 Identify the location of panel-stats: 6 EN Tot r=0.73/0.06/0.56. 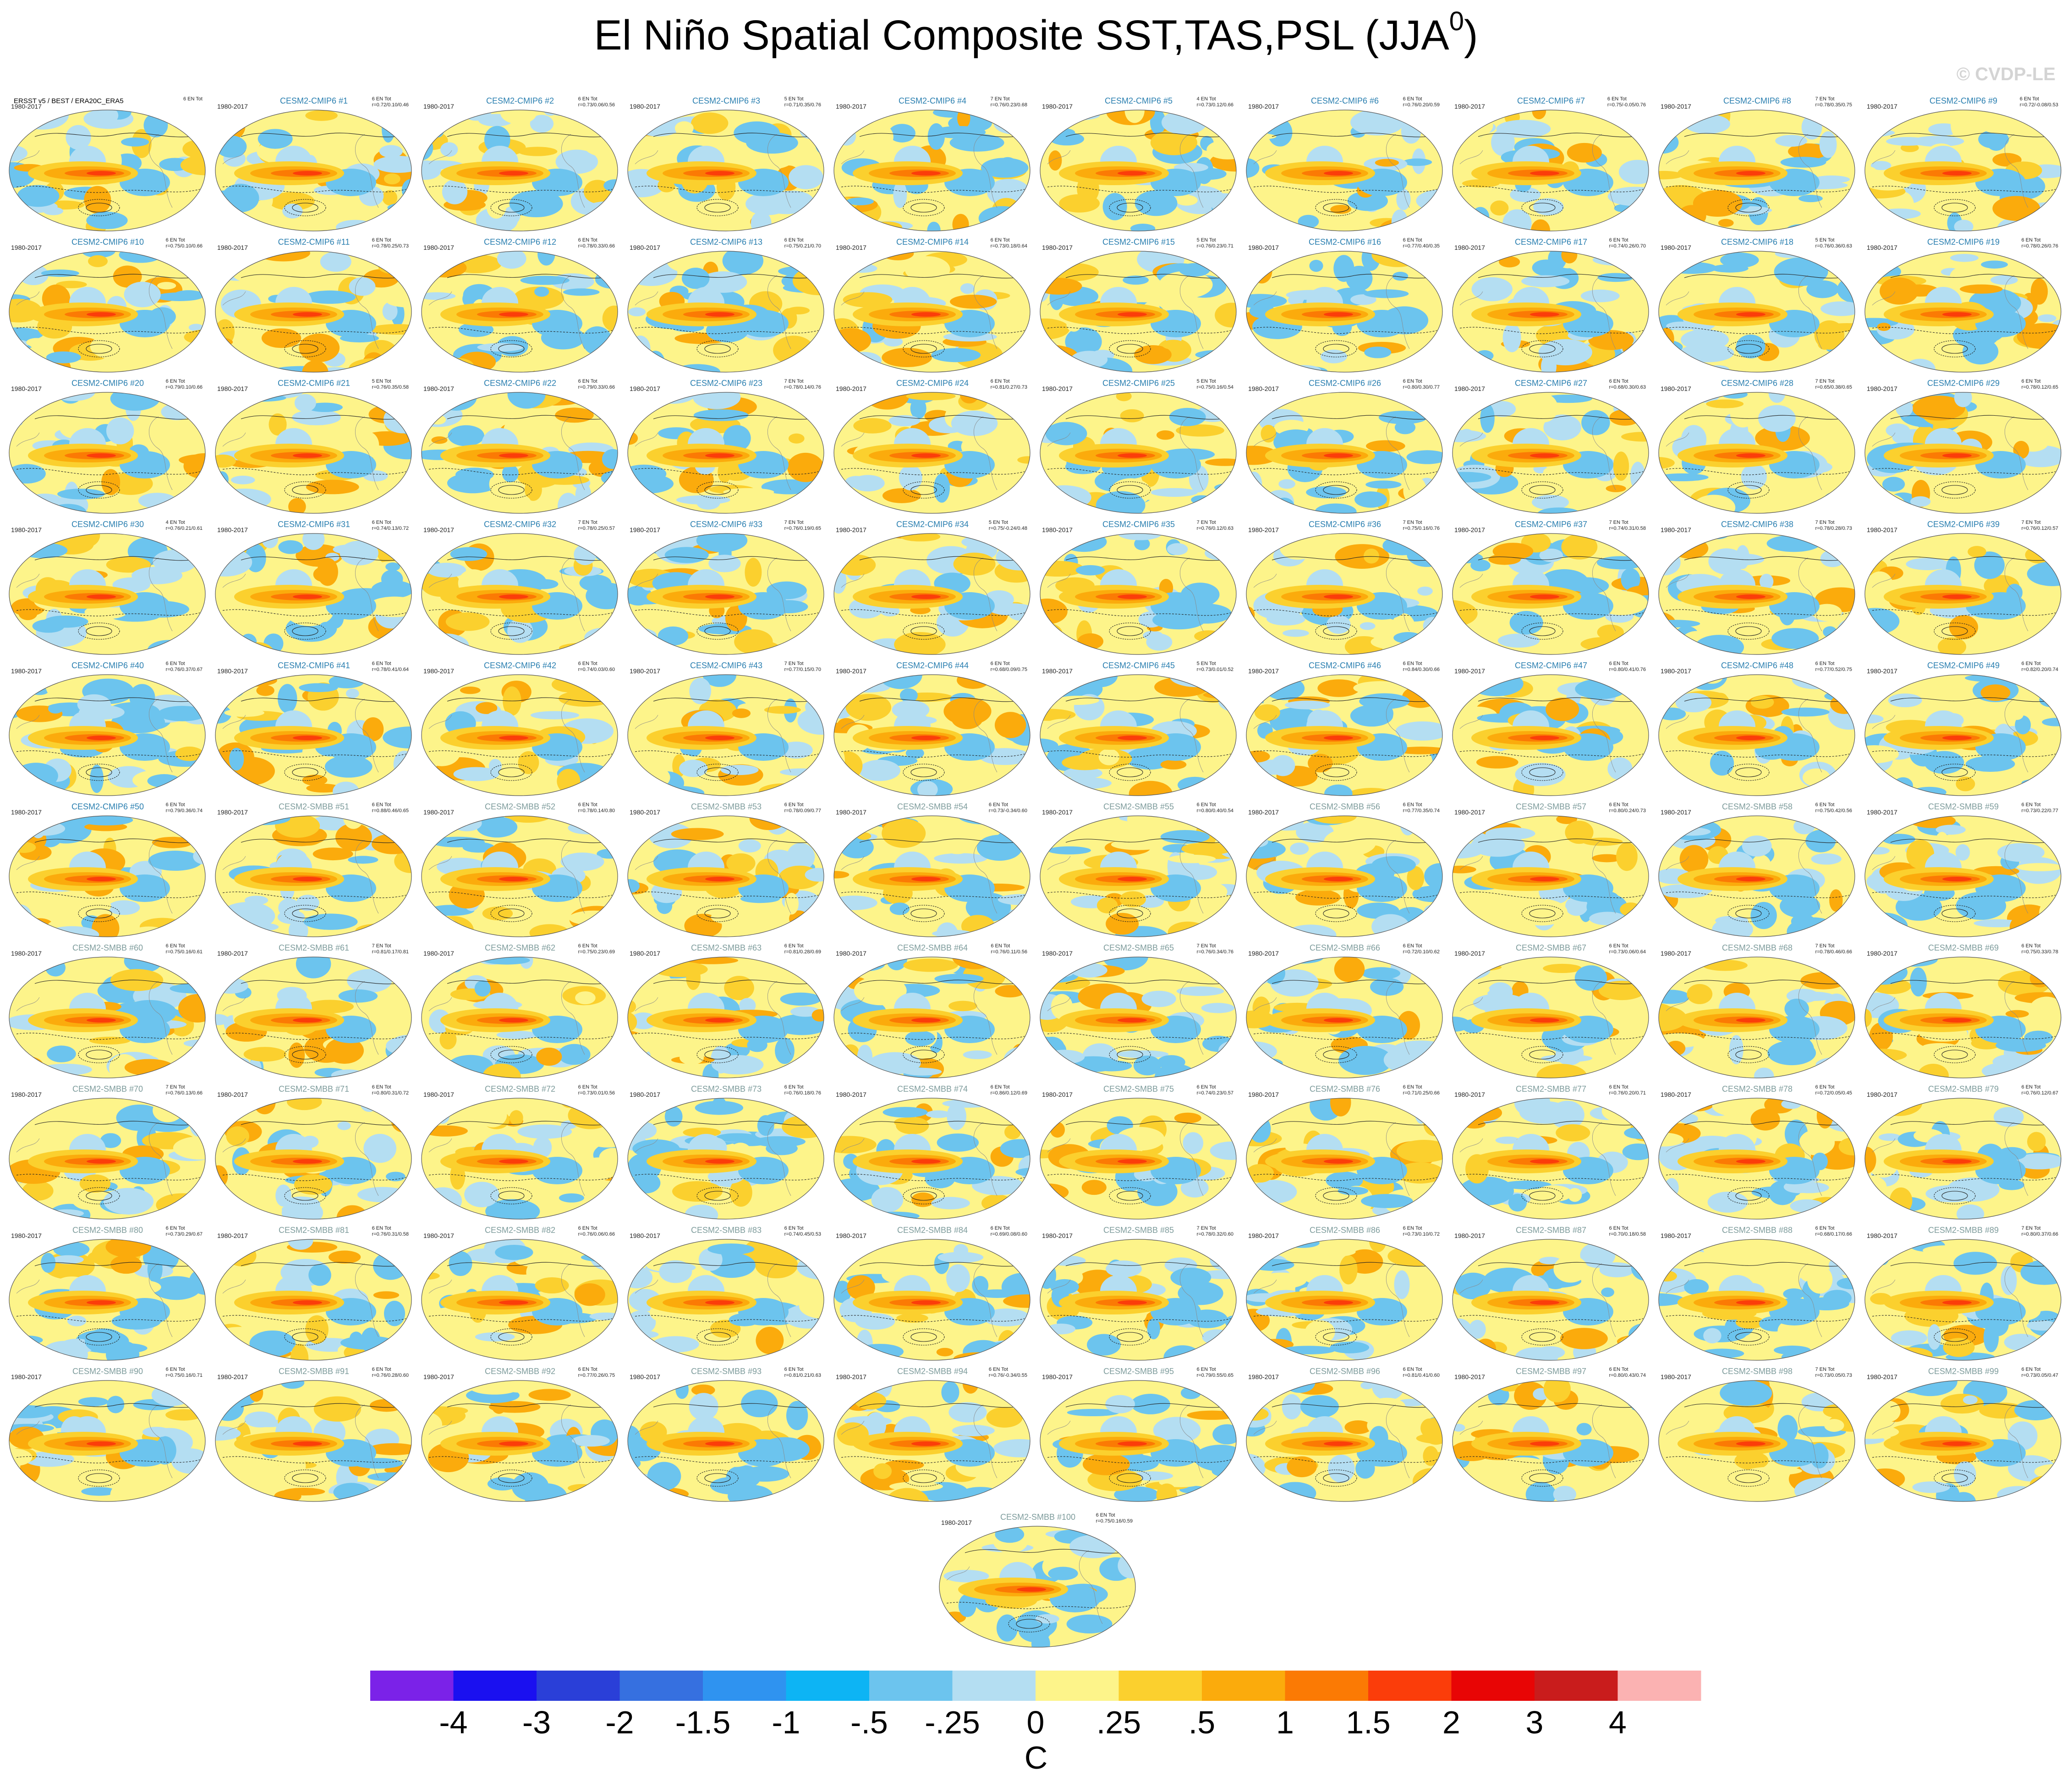
(597, 102).